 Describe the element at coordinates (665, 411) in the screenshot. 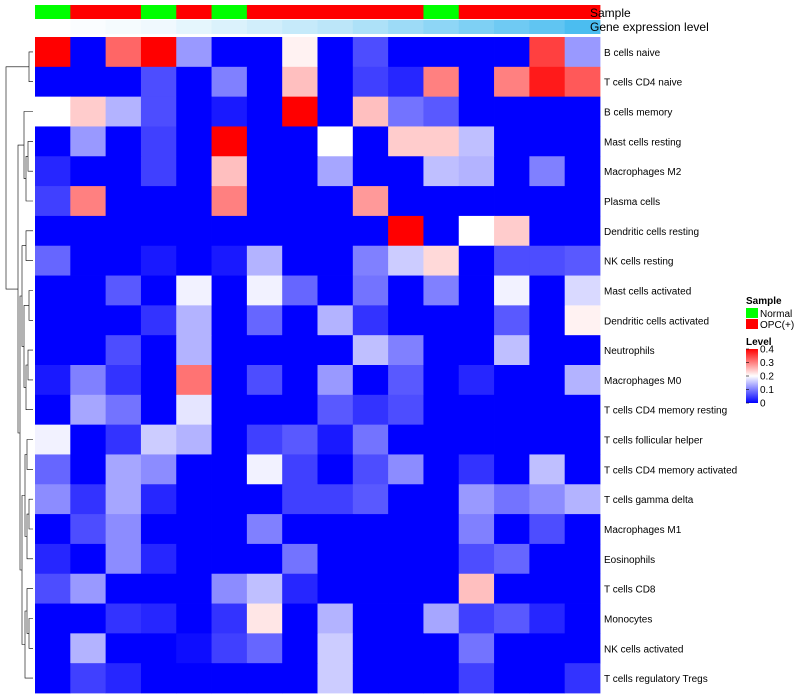

I see `row-label: T cells CD4 memory resting` at that location.